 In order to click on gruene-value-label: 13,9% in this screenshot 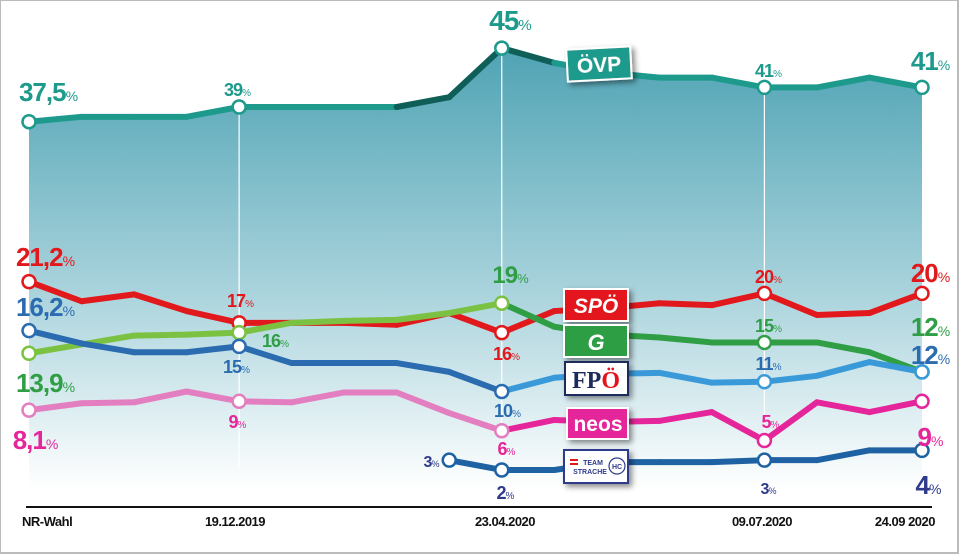, I will do `click(45, 383)`.